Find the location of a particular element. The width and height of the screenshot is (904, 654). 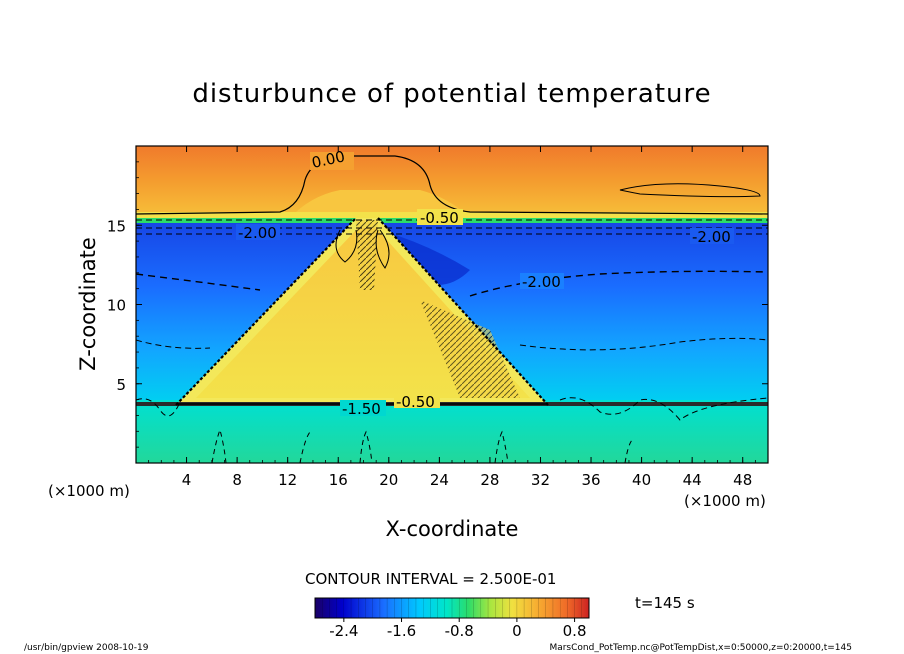

x-tick-label: 44 is located at coordinates (692, 480).